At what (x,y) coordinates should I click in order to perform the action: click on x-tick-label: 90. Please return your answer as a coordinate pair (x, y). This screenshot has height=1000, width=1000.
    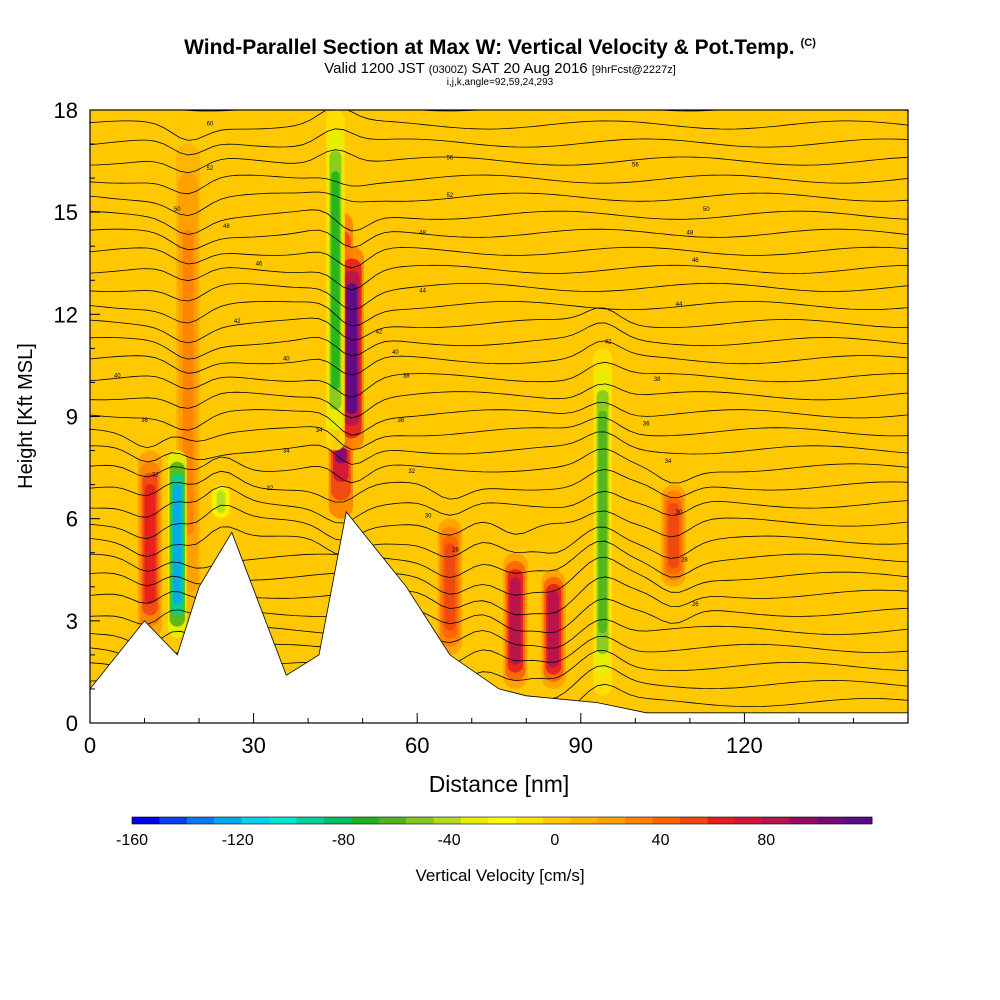
    Looking at the image, I should click on (581, 745).